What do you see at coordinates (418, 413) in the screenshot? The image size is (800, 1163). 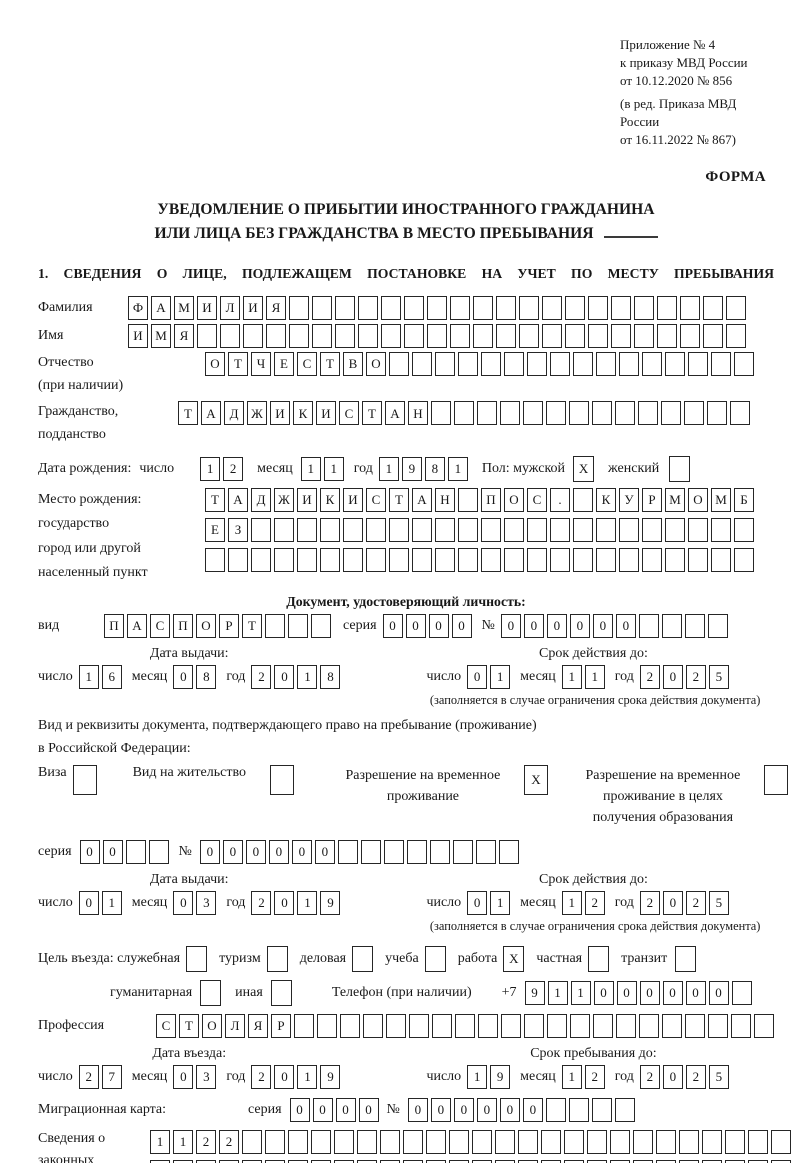 I see `form-cell: Н` at bounding box center [418, 413].